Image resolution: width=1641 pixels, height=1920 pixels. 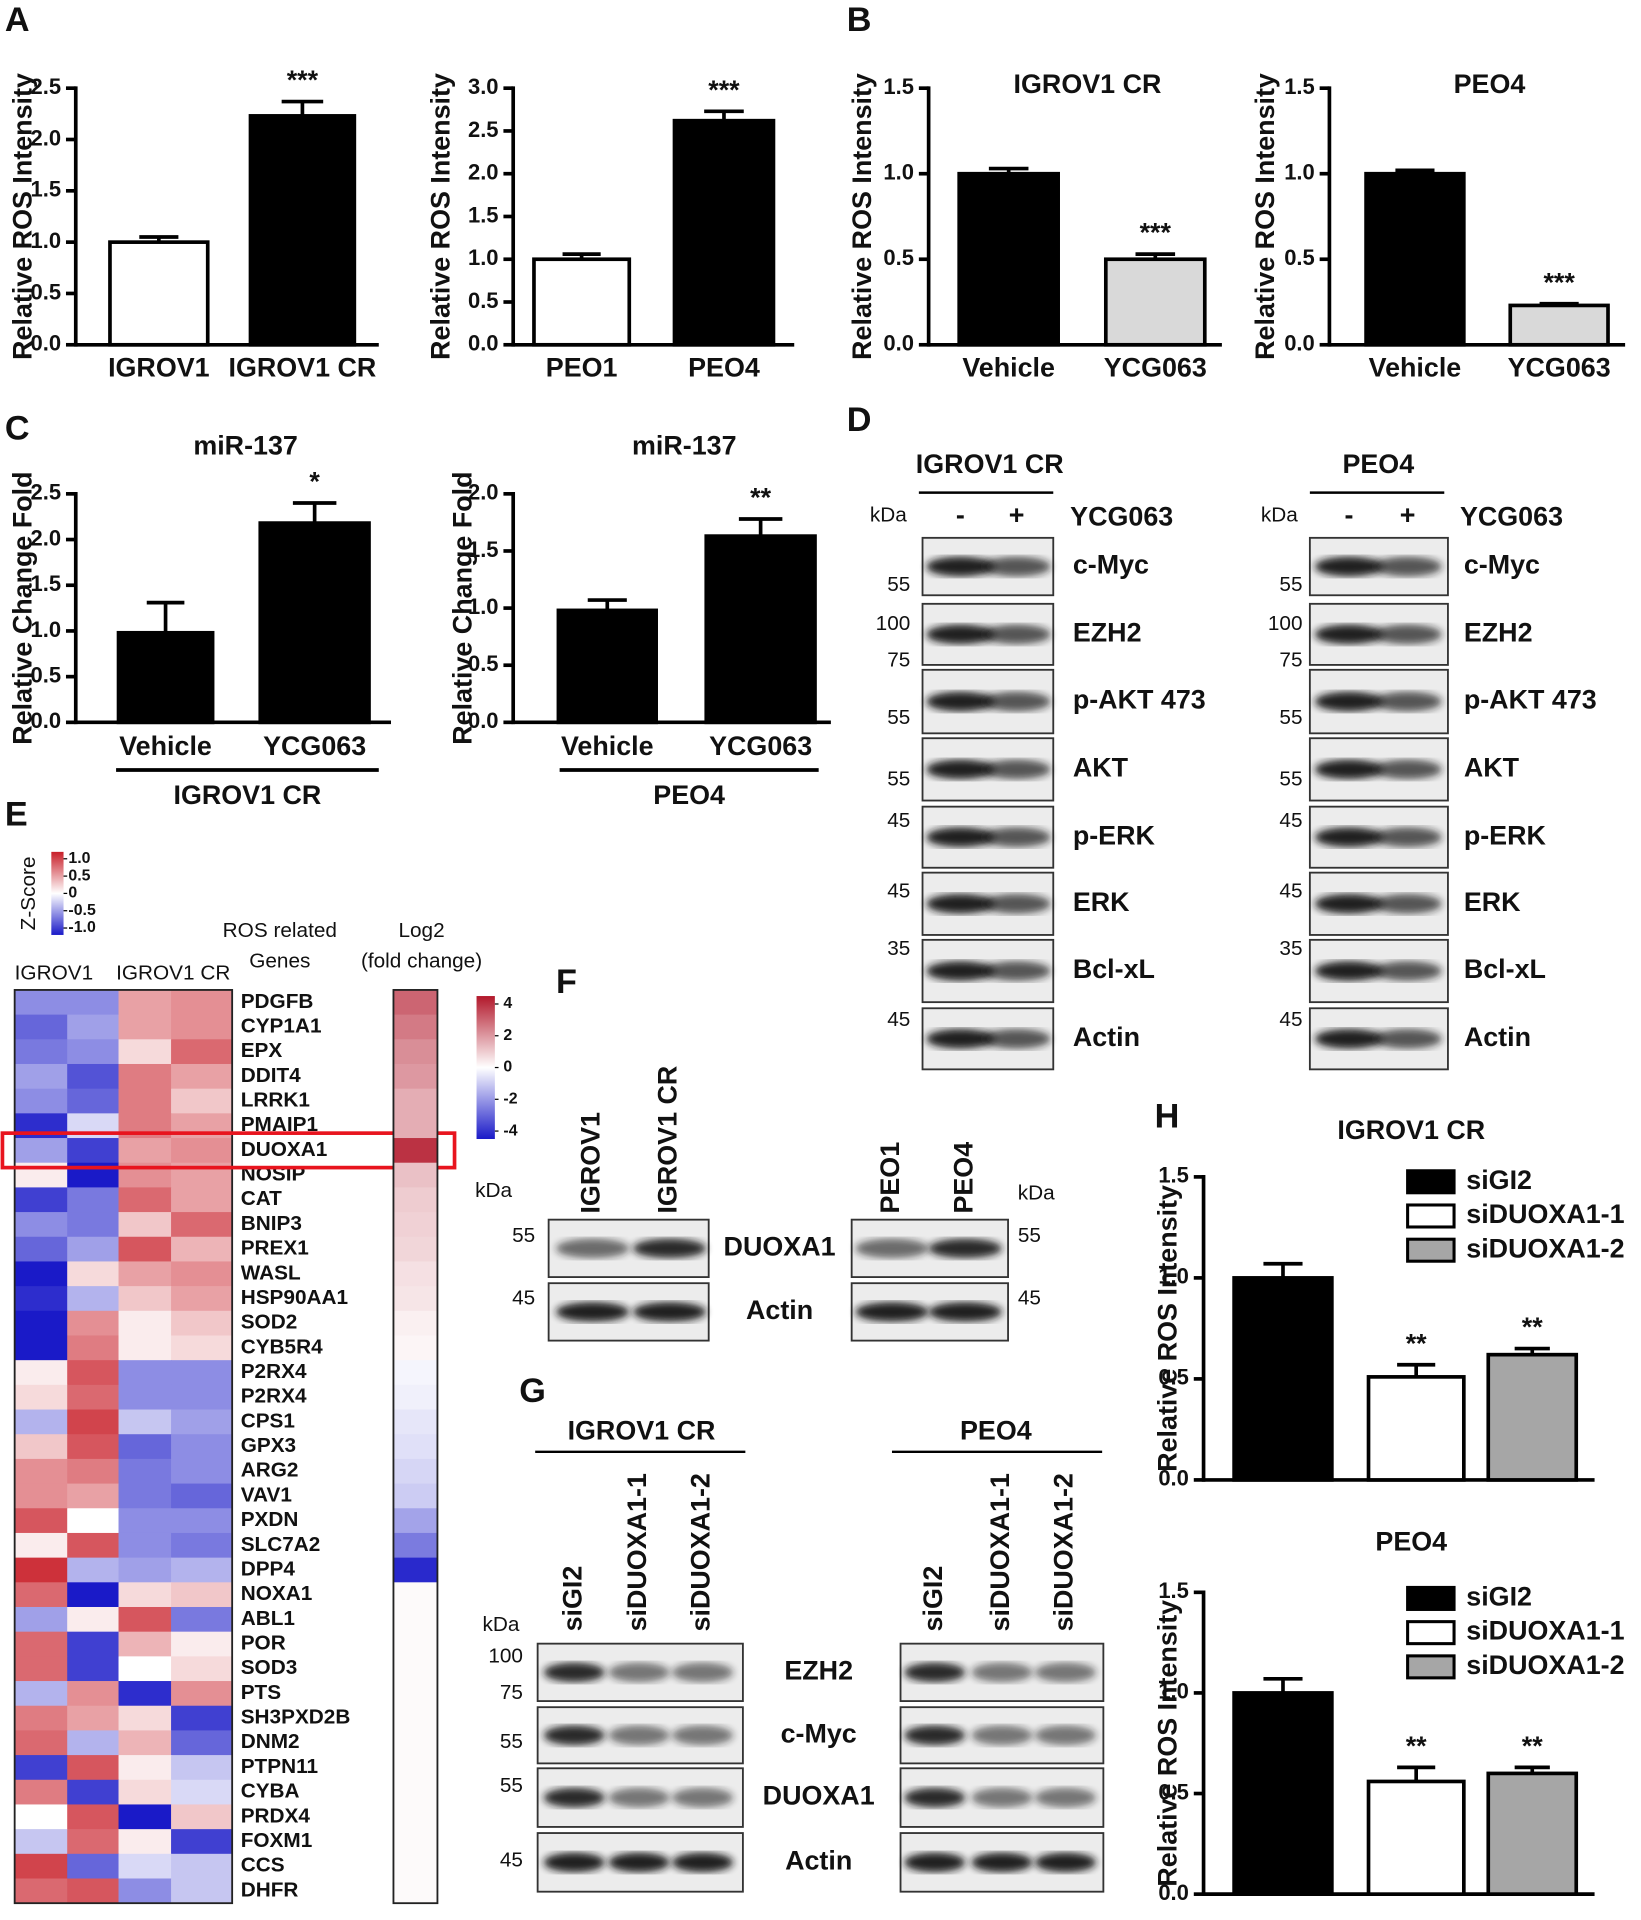 I want to click on gene-label: PTPN11, so click(x=279, y=1766).